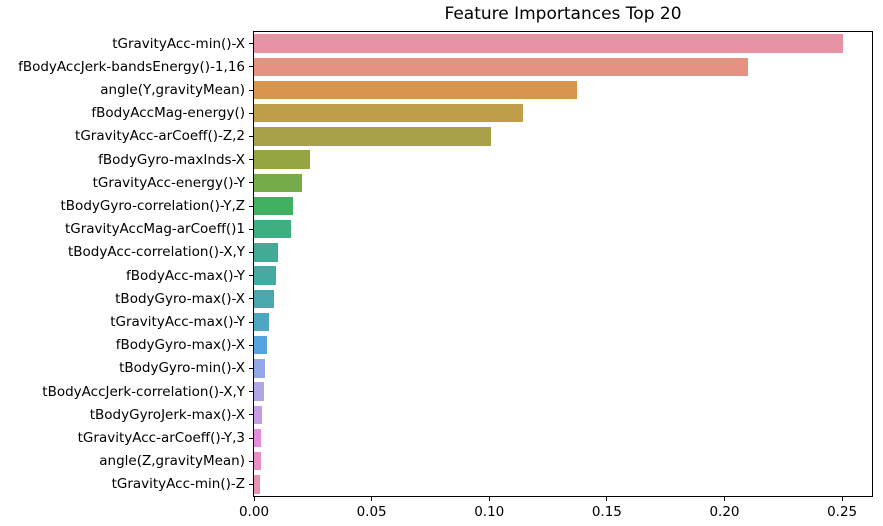  What do you see at coordinates (167, 414) in the screenshot?
I see `y-tick-label: tBodyGyroJerk-max()-X` at bounding box center [167, 414].